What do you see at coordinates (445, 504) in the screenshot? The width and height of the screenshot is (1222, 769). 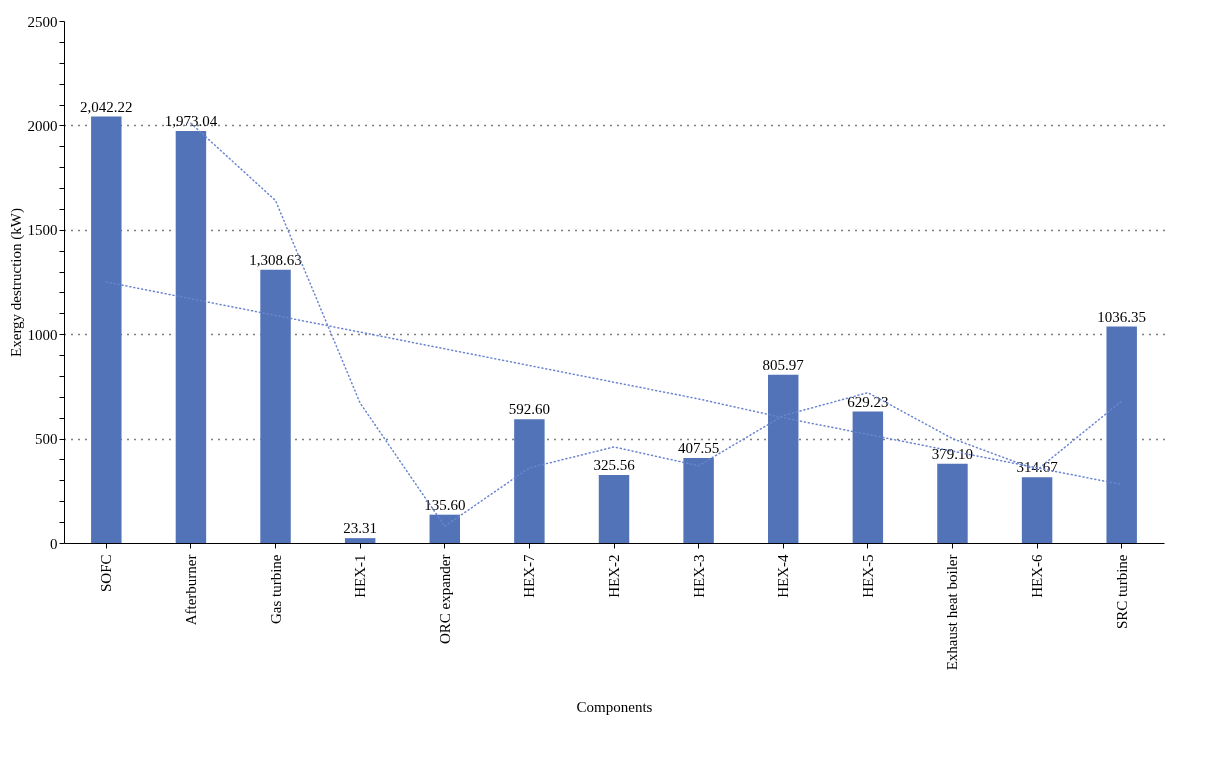 I see `data-label: 135.60` at bounding box center [445, 504].